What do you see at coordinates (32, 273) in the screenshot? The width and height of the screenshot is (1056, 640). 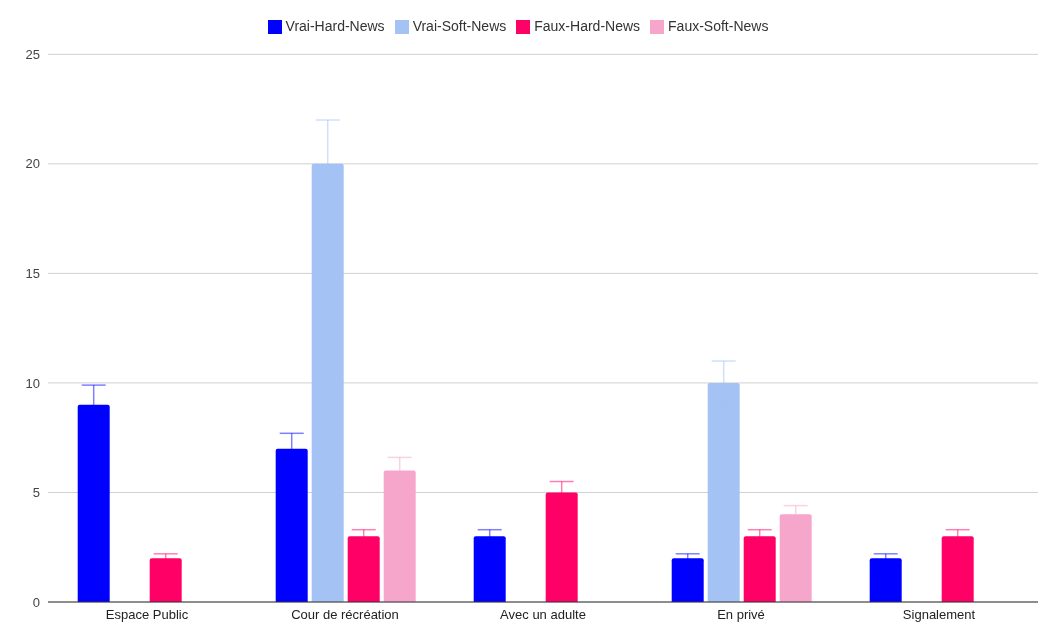 I see `y-tick-label: 15` at bounding box center [32, 273].